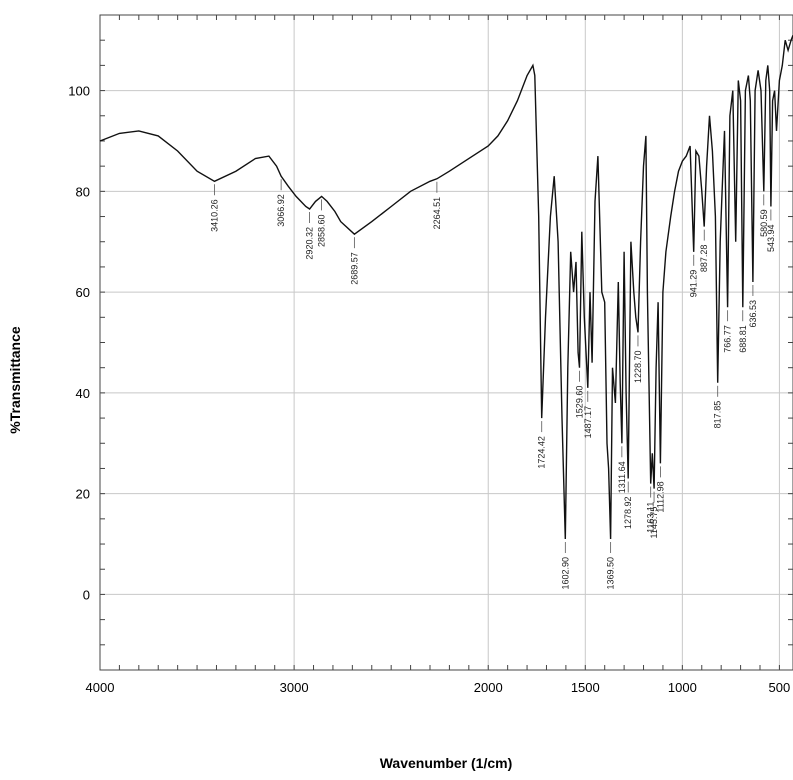 This screenshot has width=793, height=780. I want to click on y-tick-label: 20, so click(83, 494).